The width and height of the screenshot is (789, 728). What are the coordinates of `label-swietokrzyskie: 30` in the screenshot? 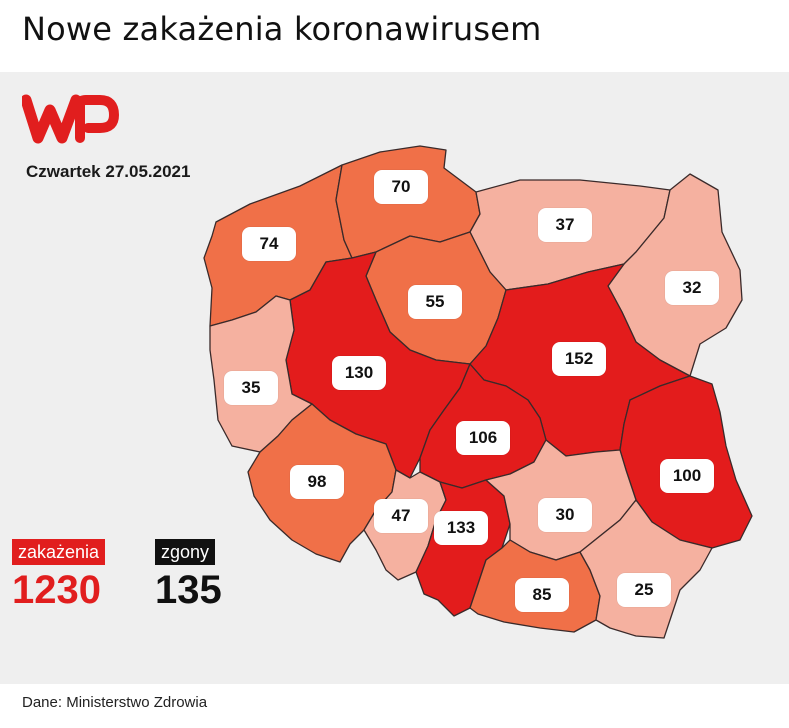 It's located at (565, 515).